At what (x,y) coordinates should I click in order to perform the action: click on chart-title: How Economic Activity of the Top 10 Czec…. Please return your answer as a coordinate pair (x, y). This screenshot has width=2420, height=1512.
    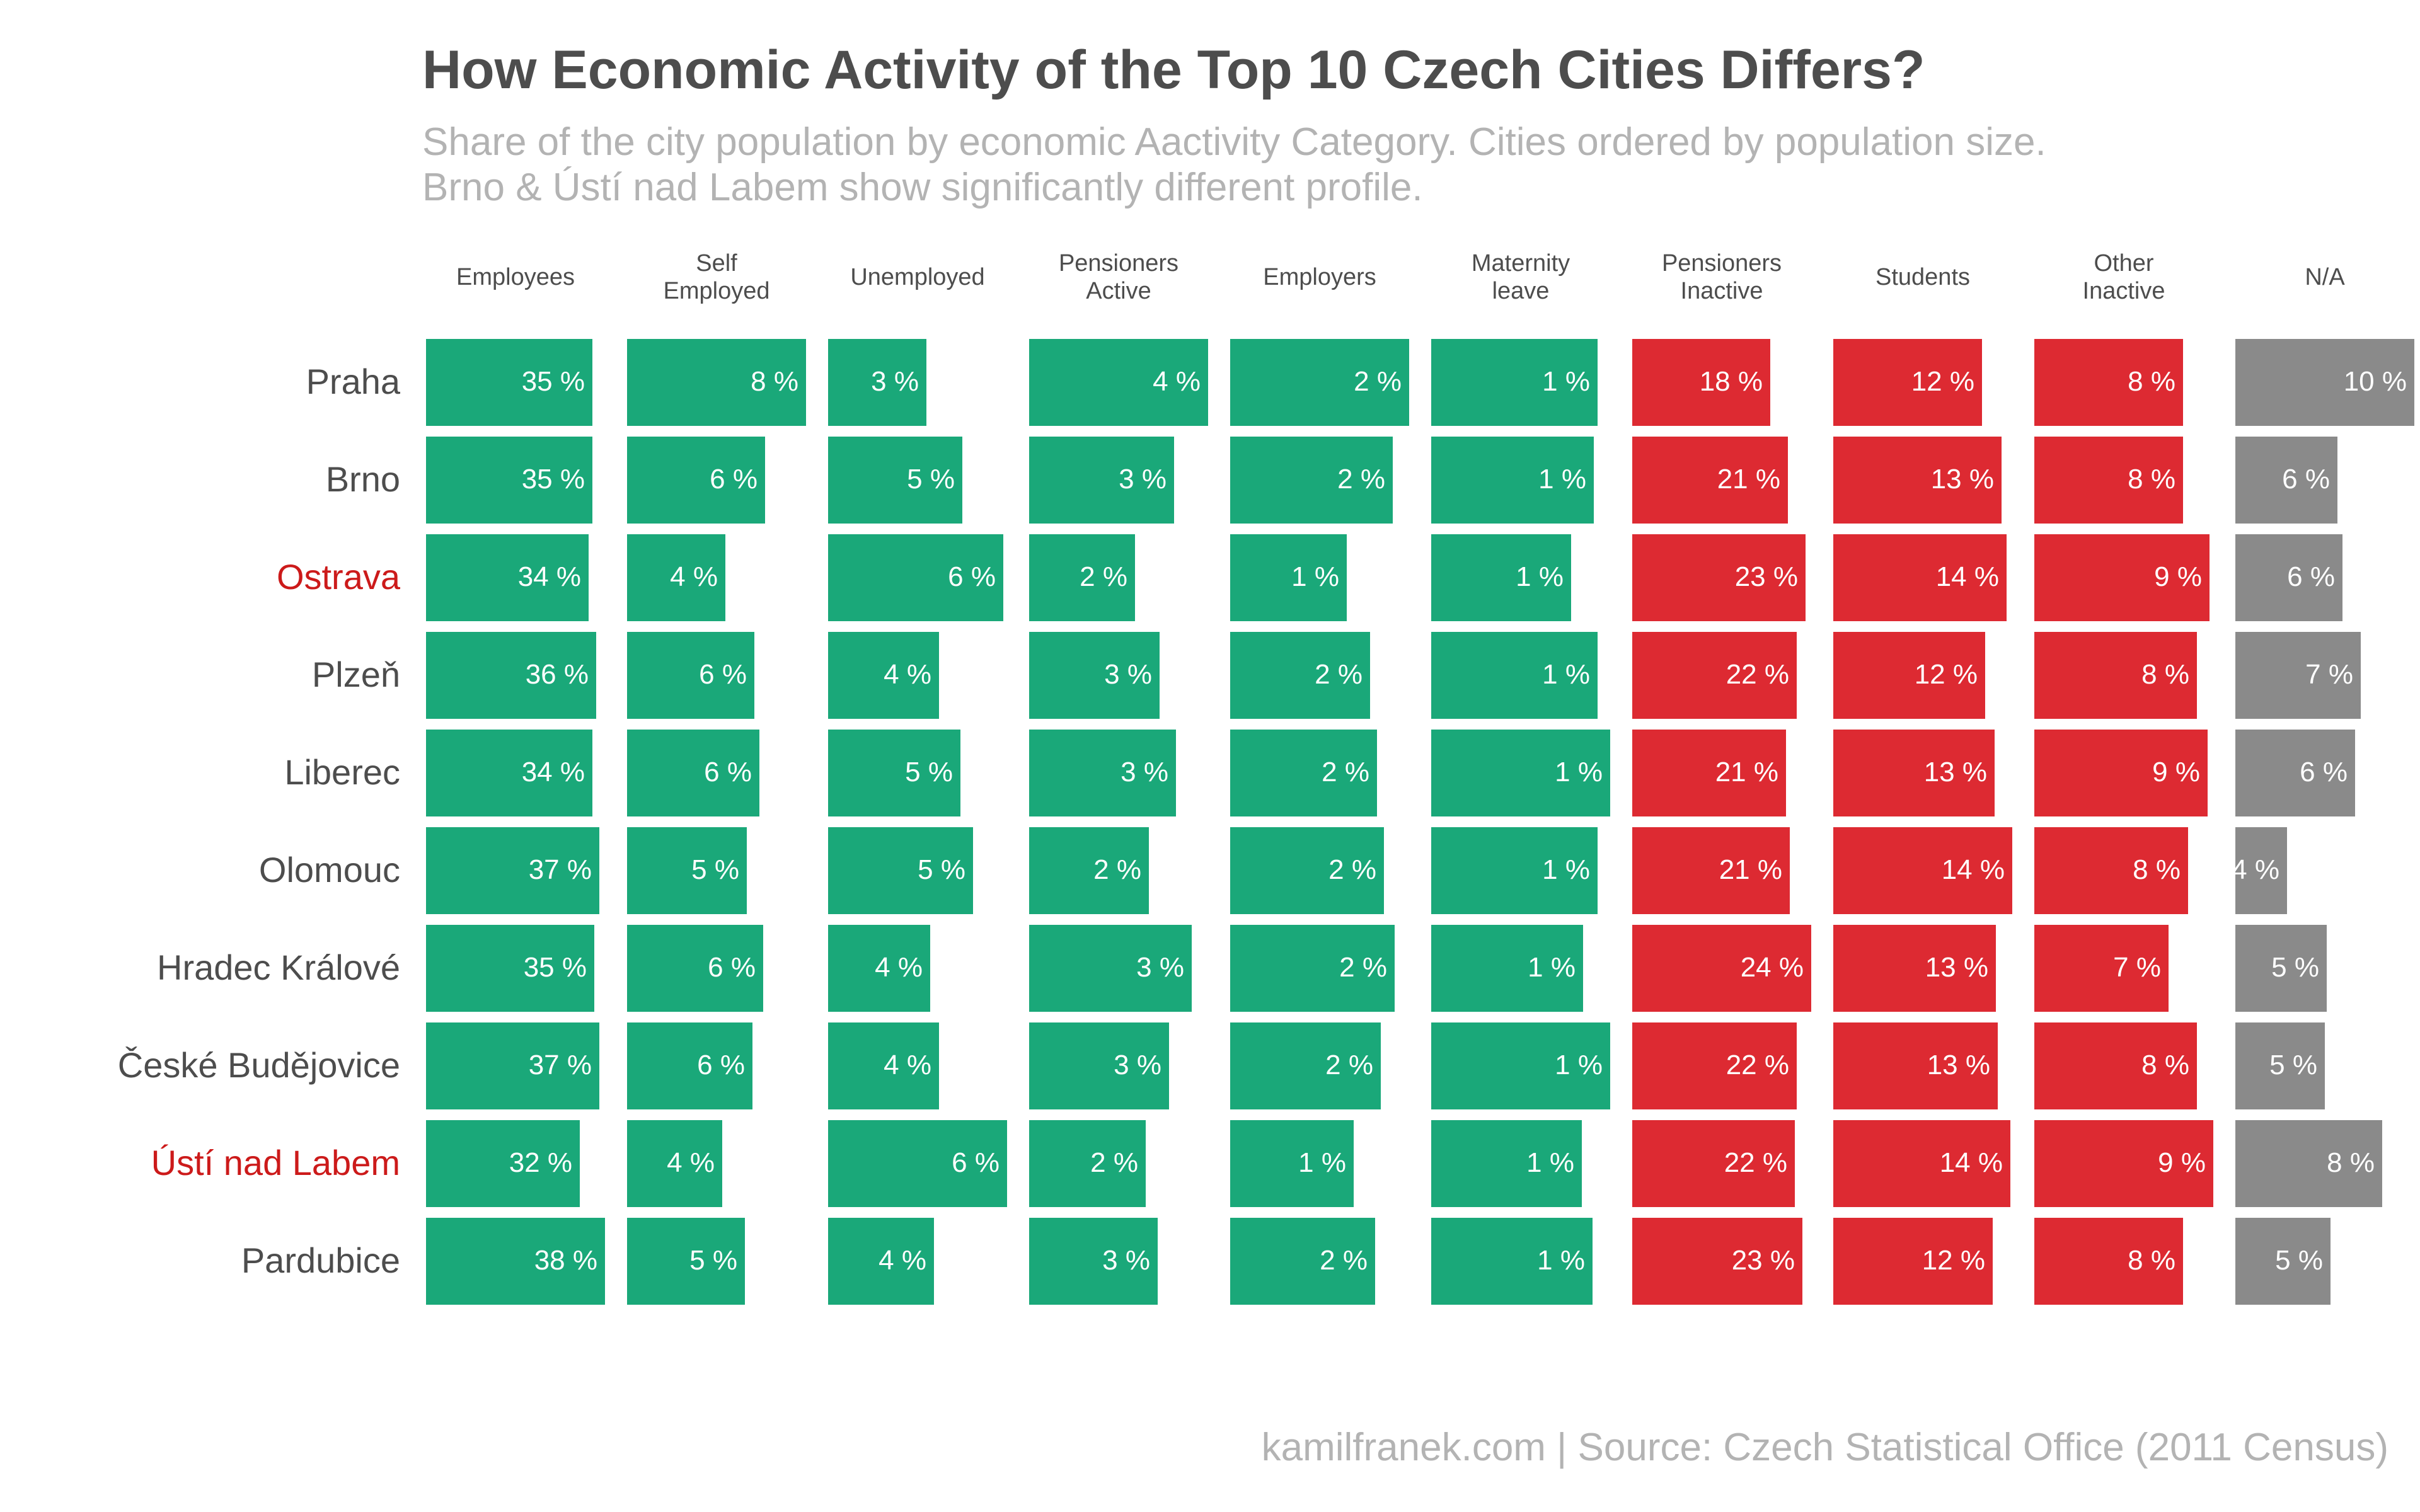
    Looking at the image, I should click on (1173, 70).